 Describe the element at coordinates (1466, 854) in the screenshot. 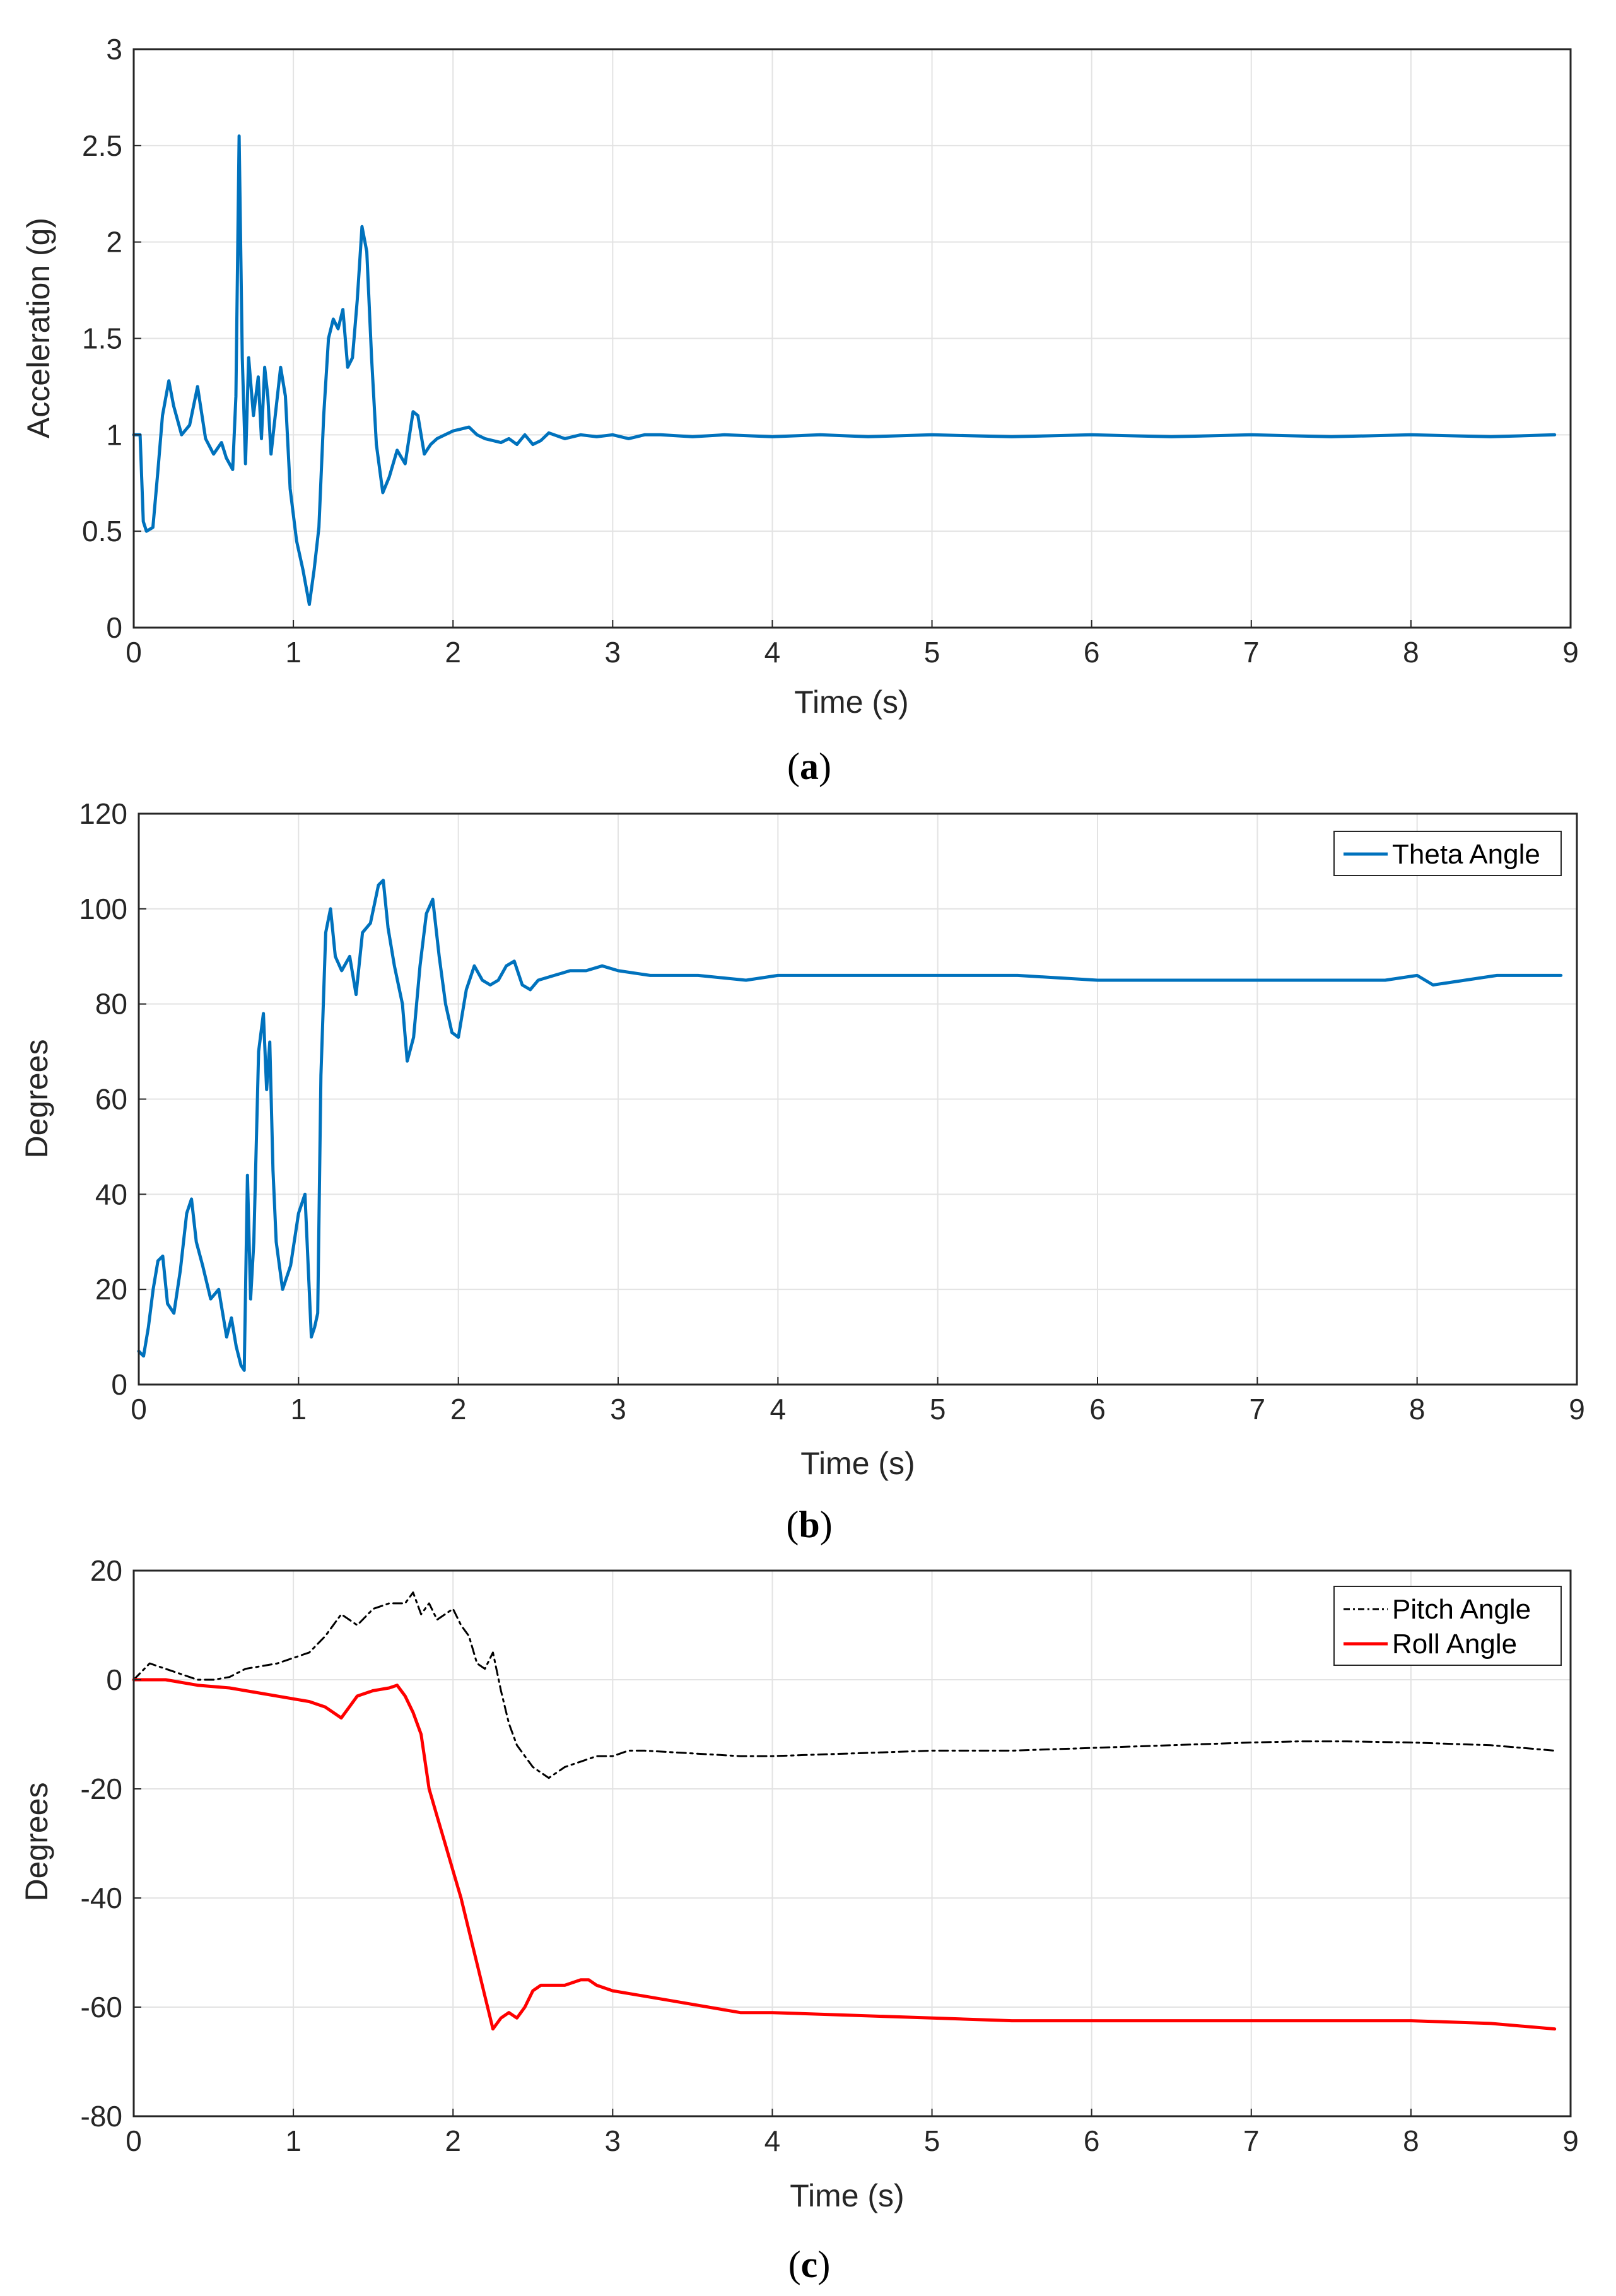

I see `legend-label-b-0: Theta Angle` at that location.